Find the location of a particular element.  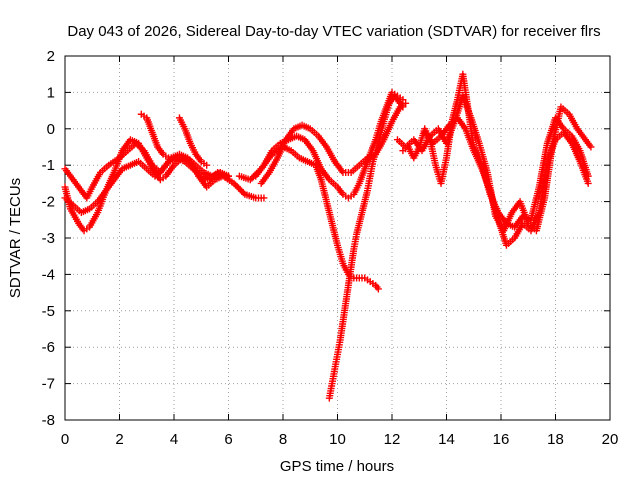

y-tick-label: -3 is located at coordinates (48, 238).